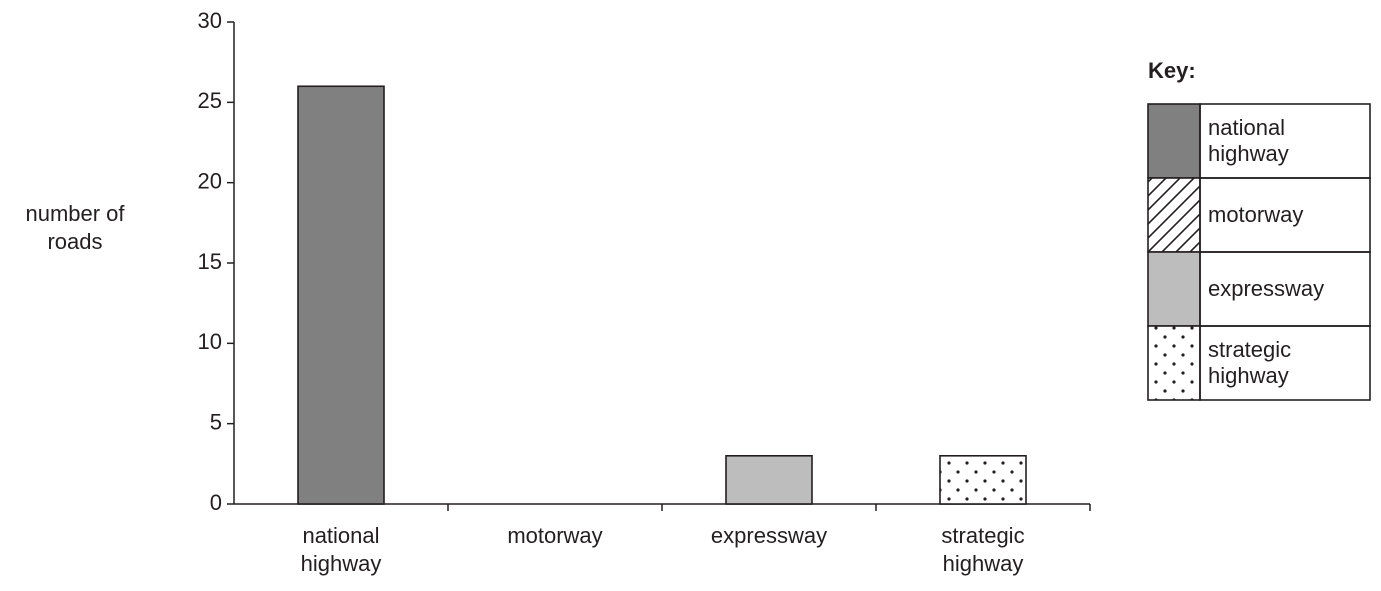  I want to click on legend-cell, so click(1285, 363).